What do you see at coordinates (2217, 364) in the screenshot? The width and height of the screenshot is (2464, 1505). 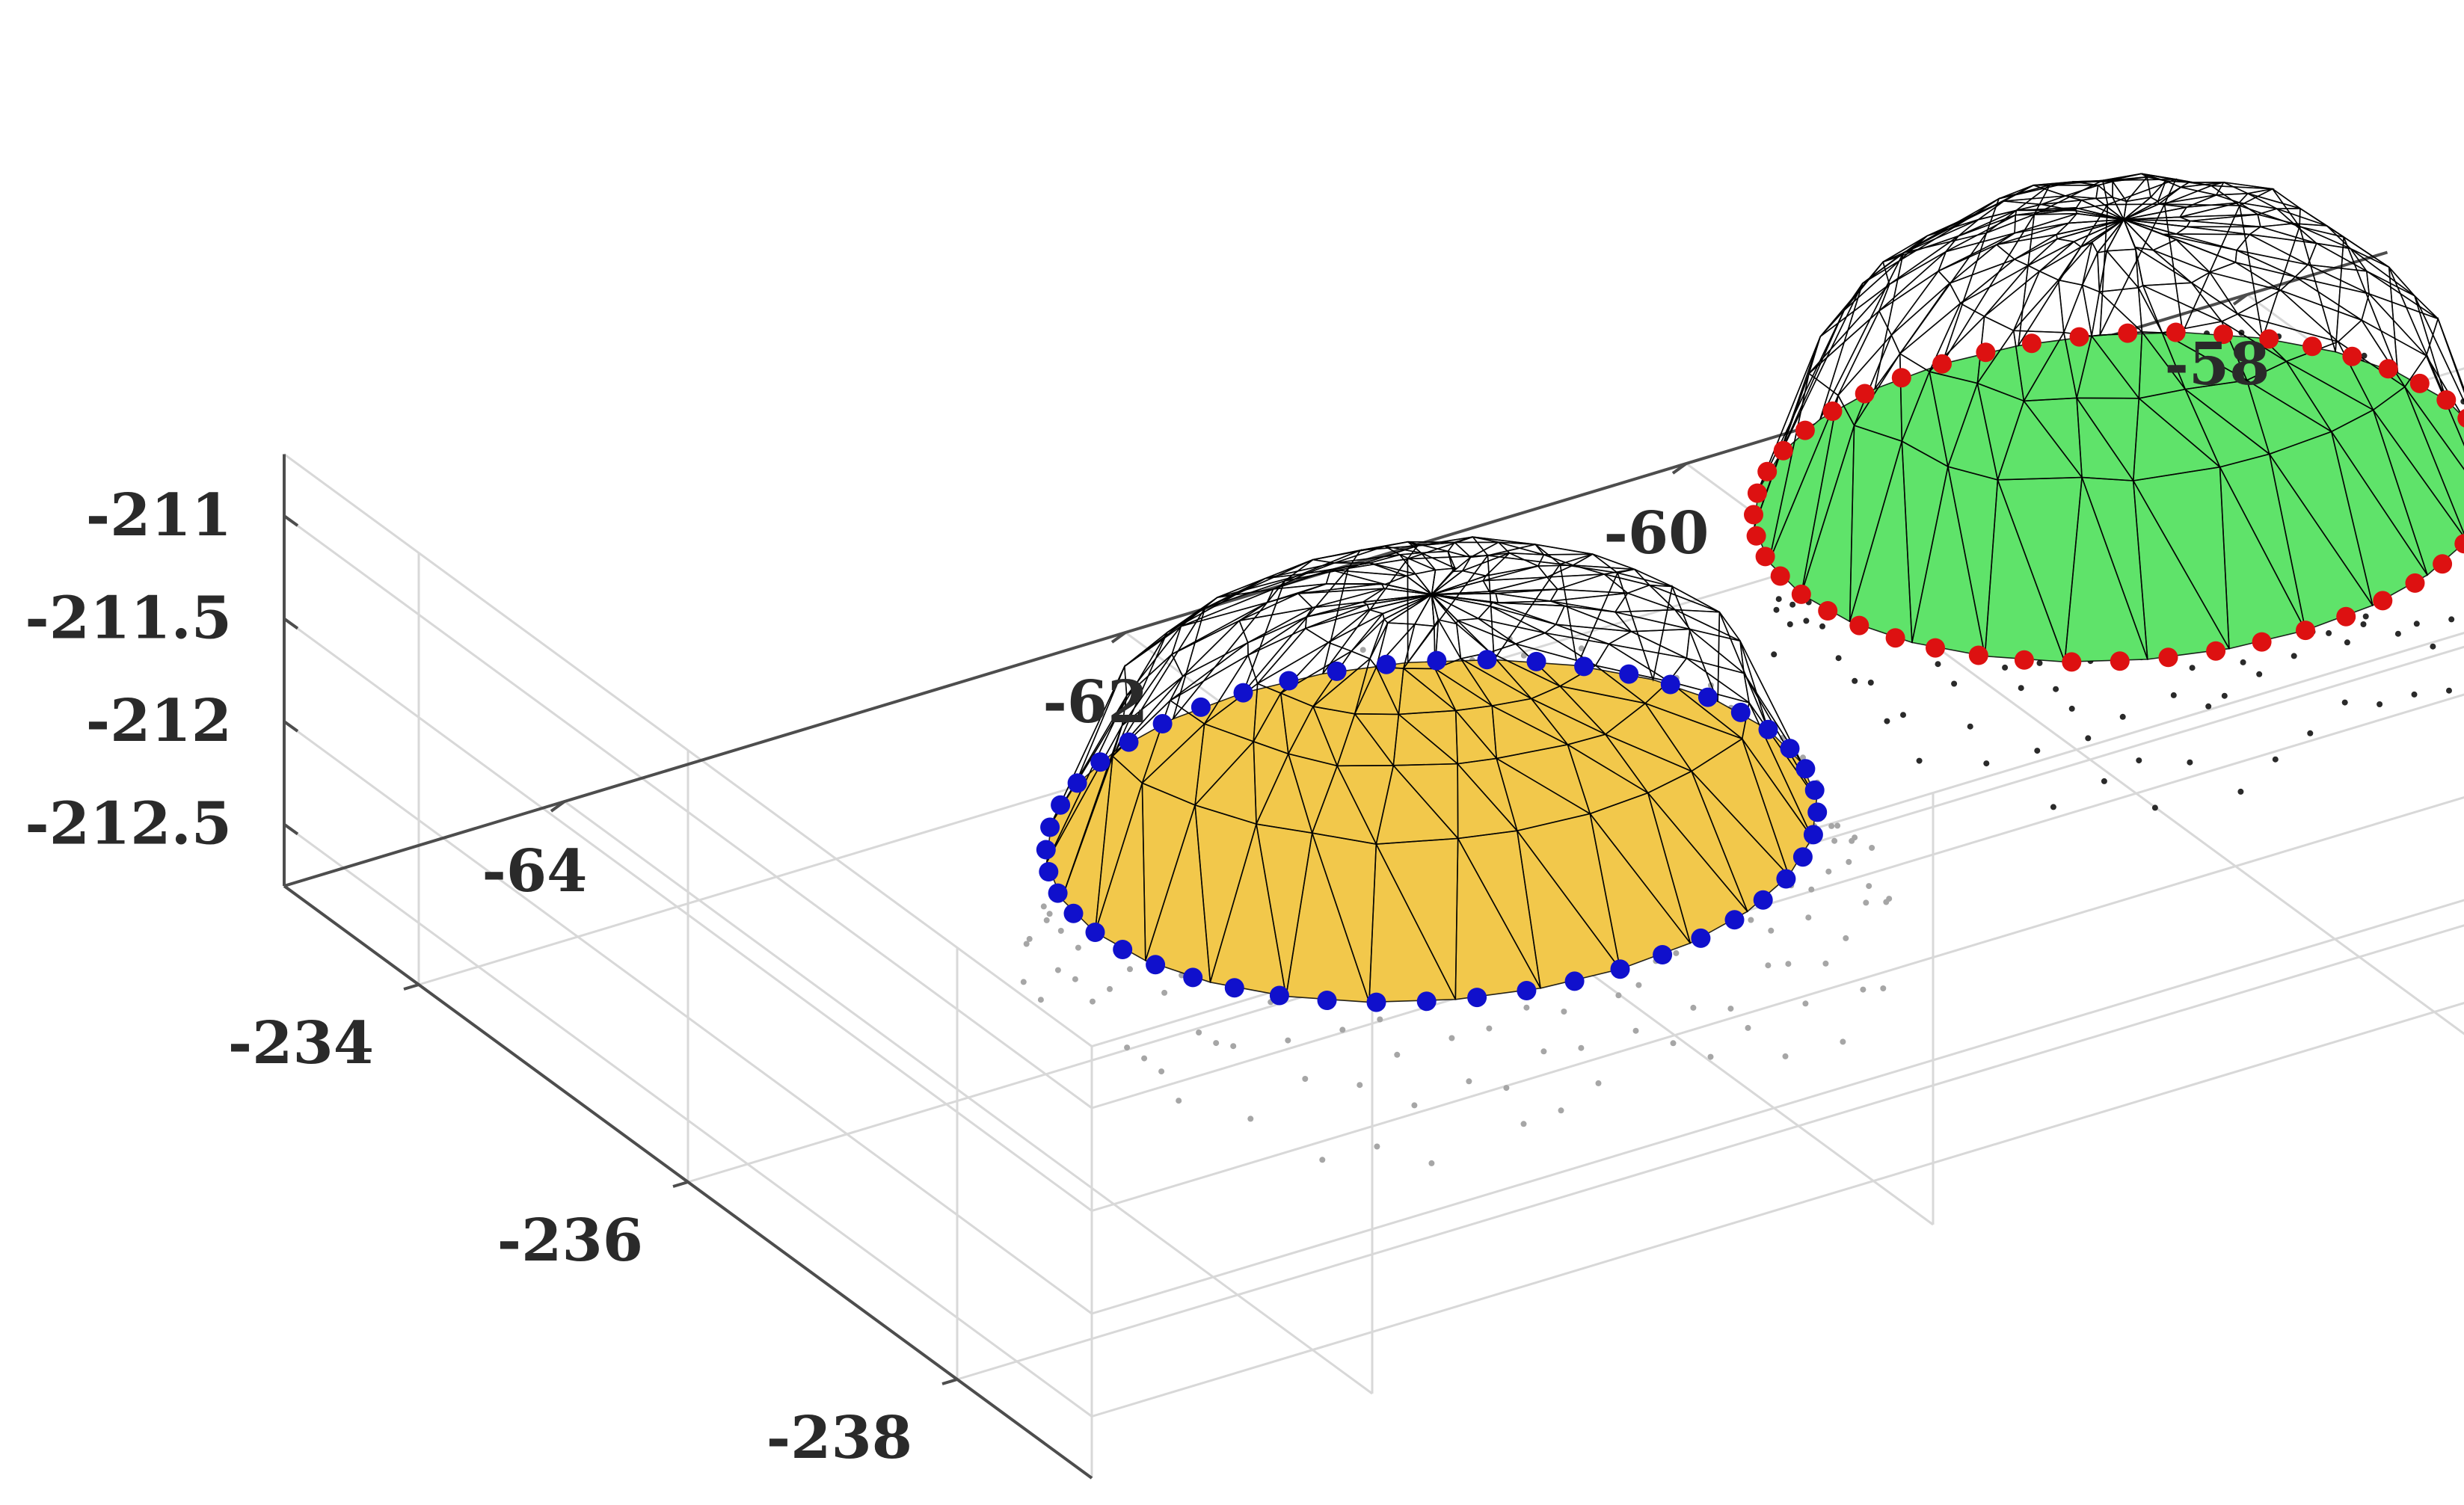 I see `x-tick-label: -58` at bounding box center [2217, 364].